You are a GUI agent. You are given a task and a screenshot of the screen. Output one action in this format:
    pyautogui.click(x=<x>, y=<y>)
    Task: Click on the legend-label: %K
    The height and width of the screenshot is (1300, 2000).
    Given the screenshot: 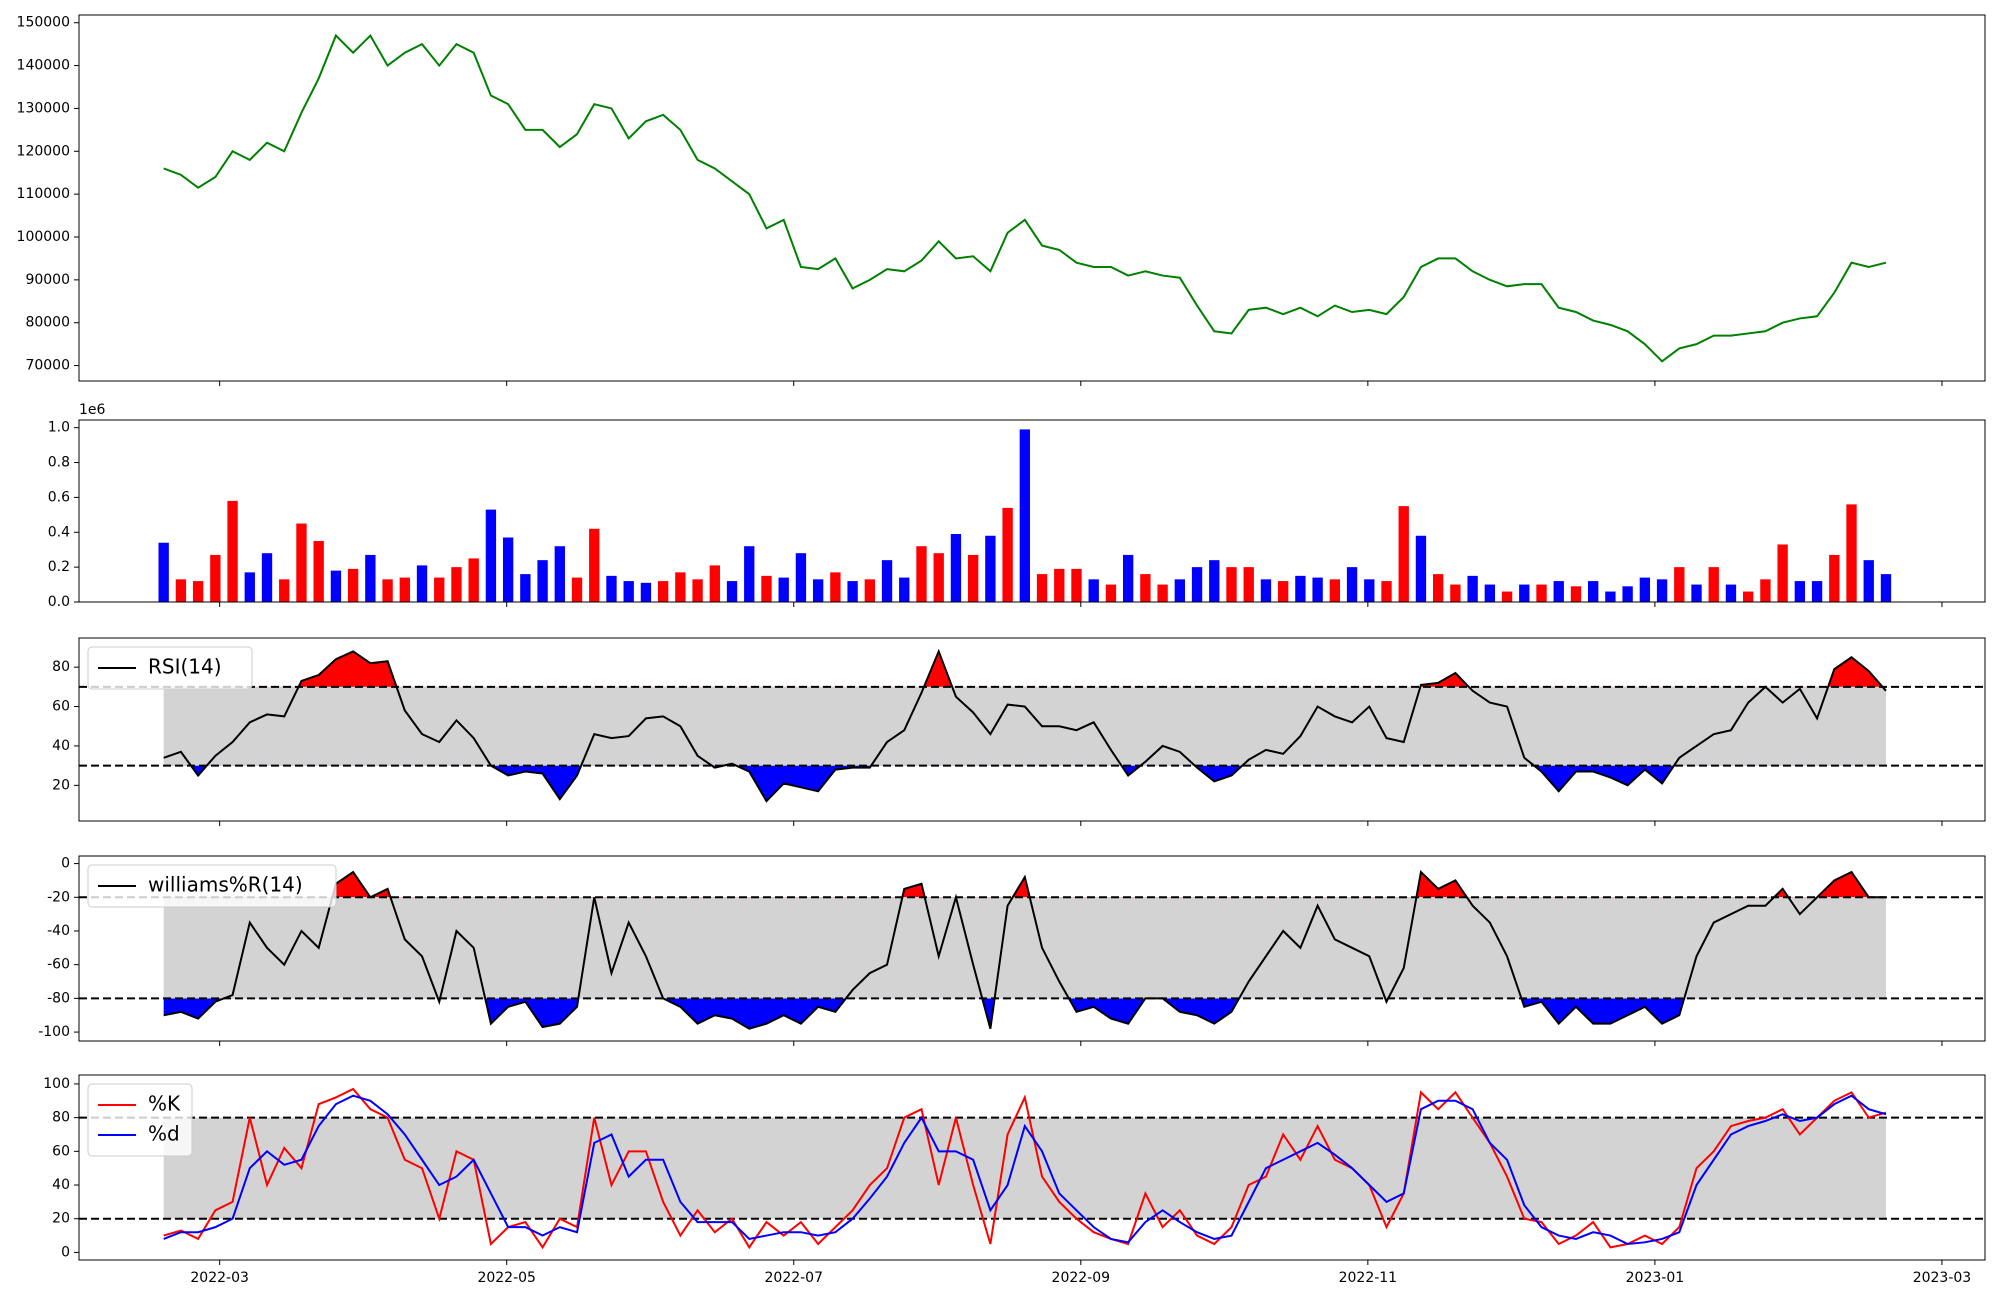 What is the action you would take?
    pyautogui.click(x=164, y=1104)
    